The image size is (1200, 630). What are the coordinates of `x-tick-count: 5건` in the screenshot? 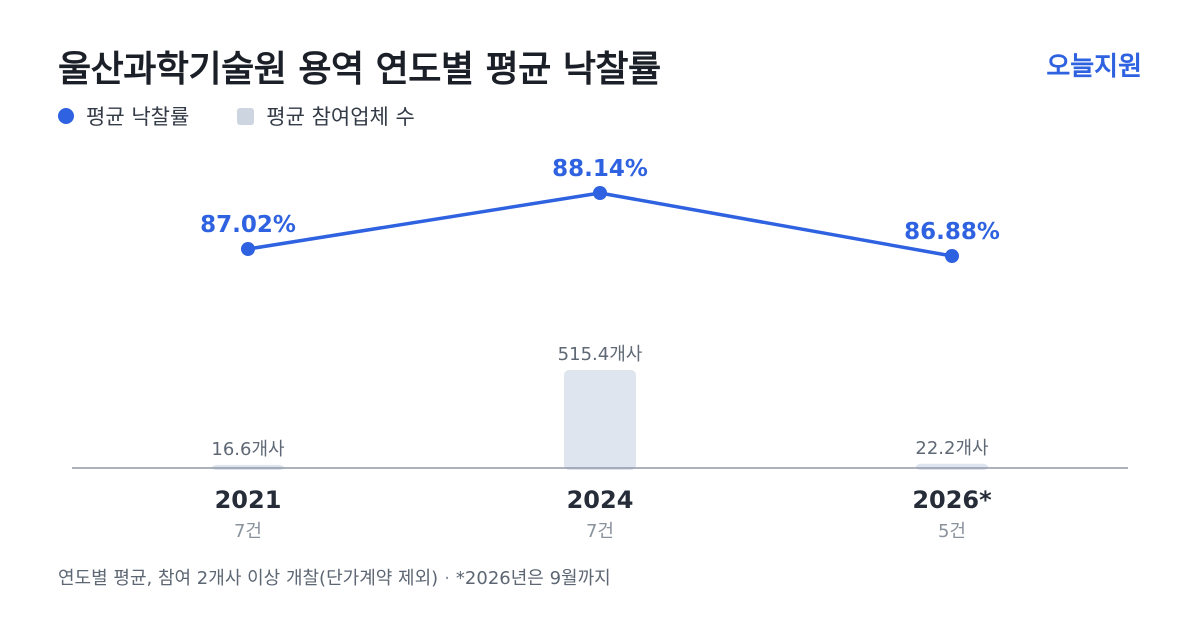 It's located at (952, 531).